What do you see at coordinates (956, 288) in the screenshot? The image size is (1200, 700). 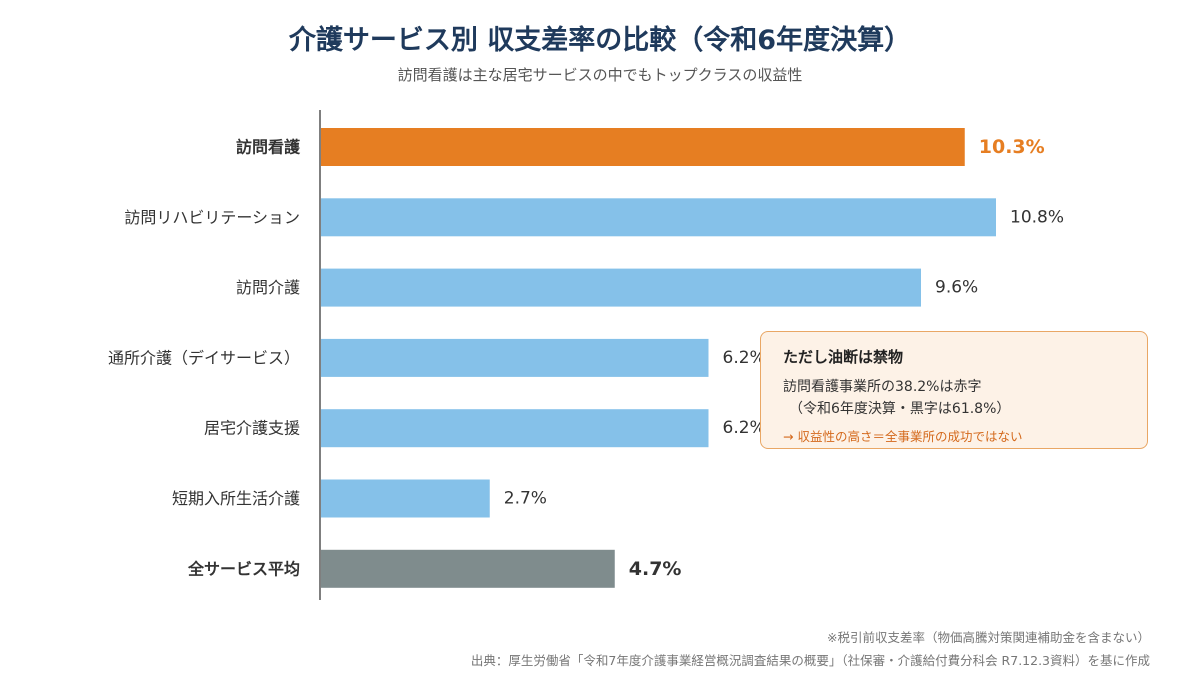 I see `value-label: 9.6%` at bounding box center [956, 288].